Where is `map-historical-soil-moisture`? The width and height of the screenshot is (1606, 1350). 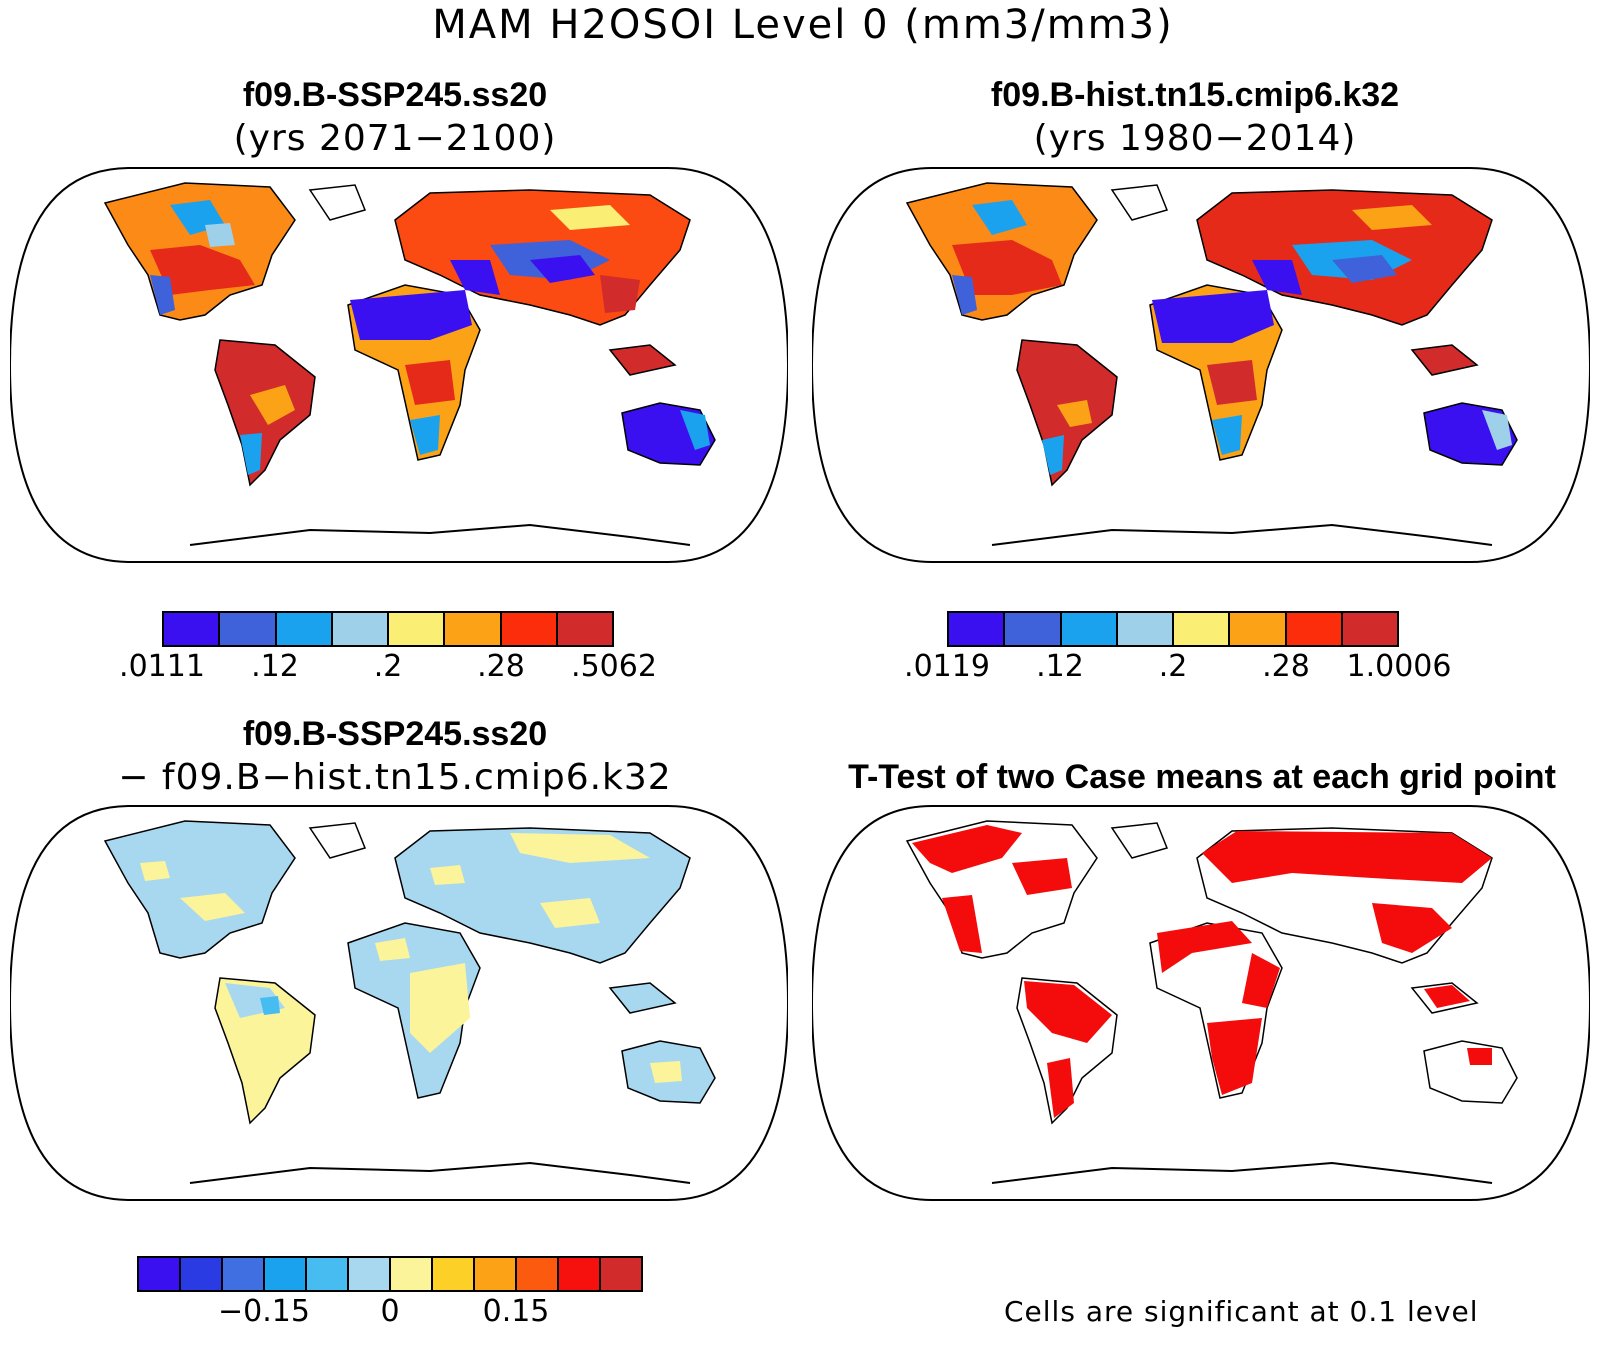
map-historical-soil-moisture is located at coordinates (1201, 365).